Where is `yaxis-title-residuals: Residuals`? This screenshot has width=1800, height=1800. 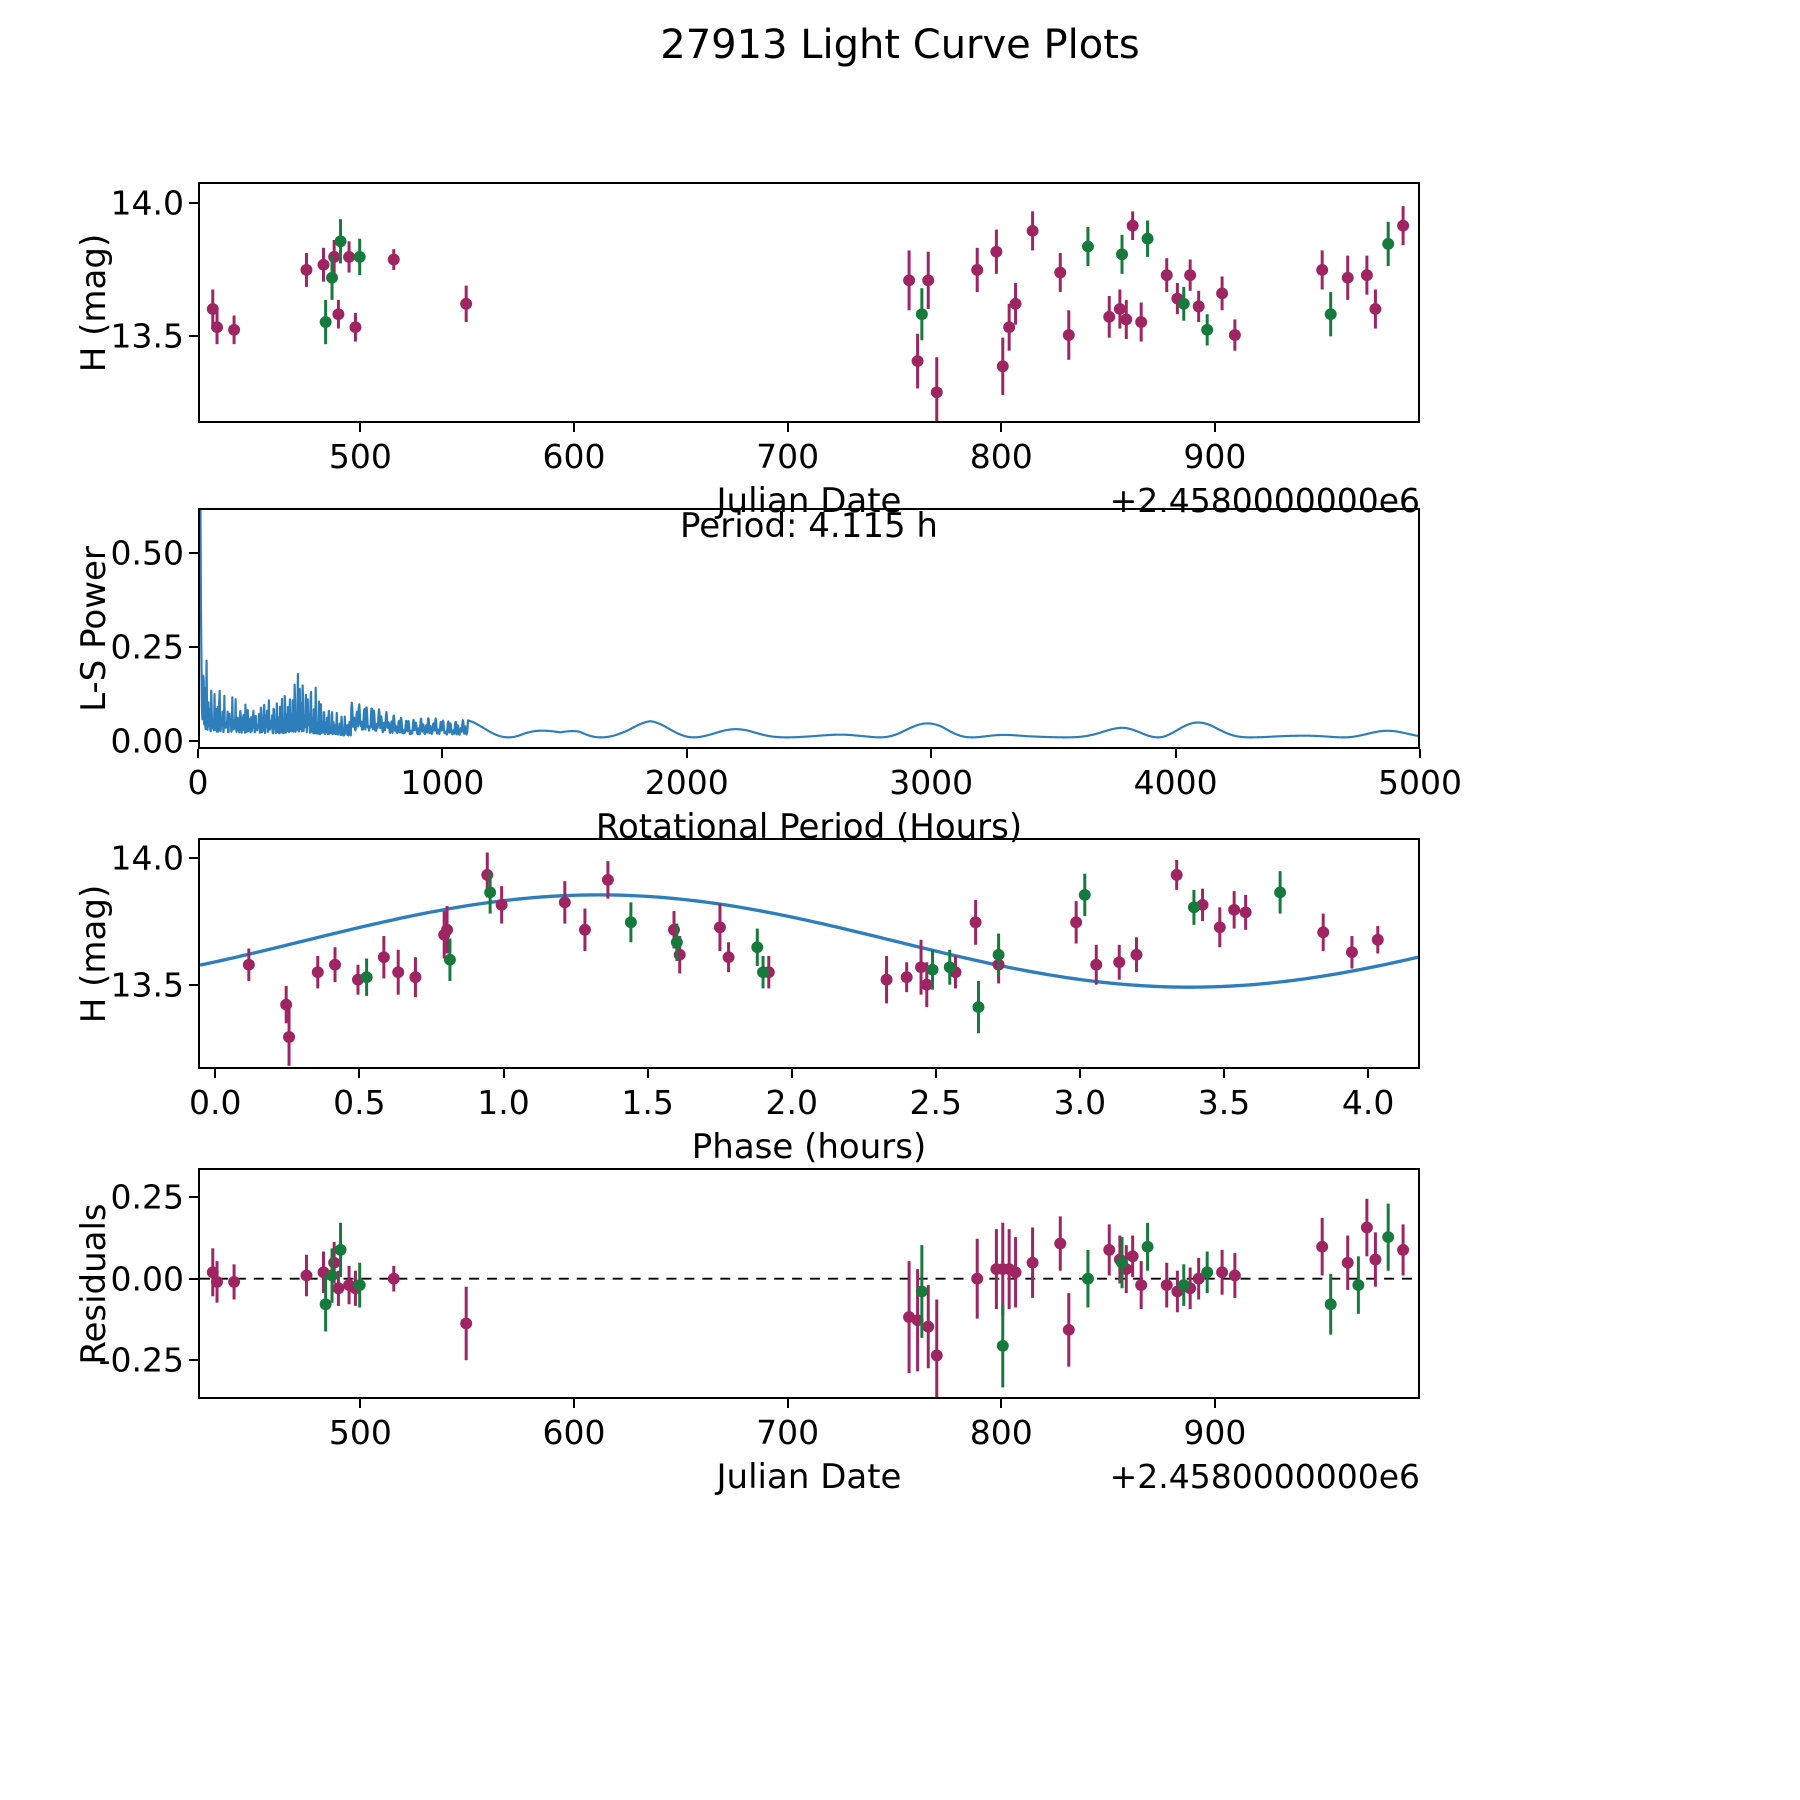
yaxis-title-residuals: Residuals is located at coordinates (94, 1283).